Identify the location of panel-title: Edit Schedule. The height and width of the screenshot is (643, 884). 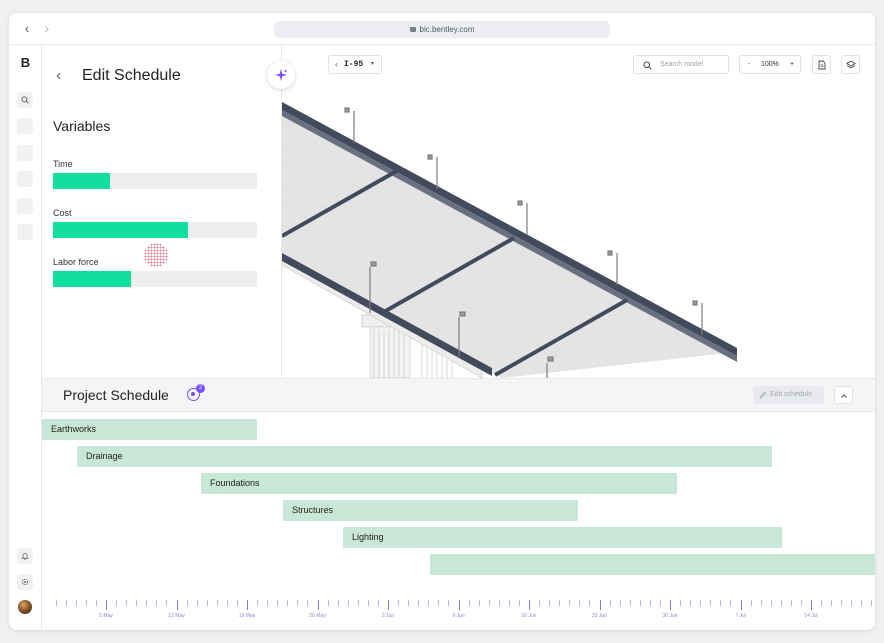
(131, 75).